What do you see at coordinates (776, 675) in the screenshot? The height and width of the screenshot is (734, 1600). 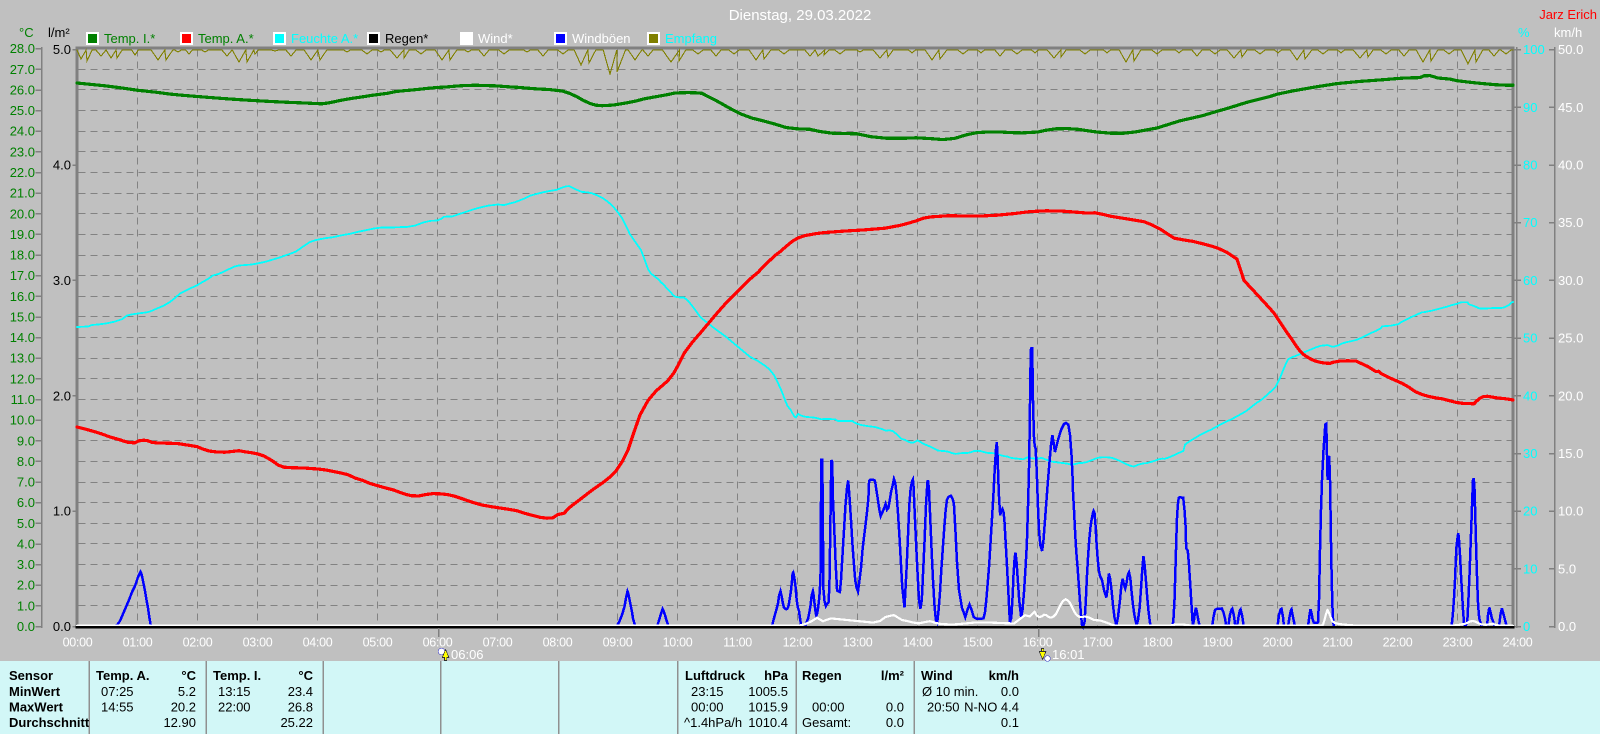 I see `svg-text: hPa` at bounding box center [776, 675].